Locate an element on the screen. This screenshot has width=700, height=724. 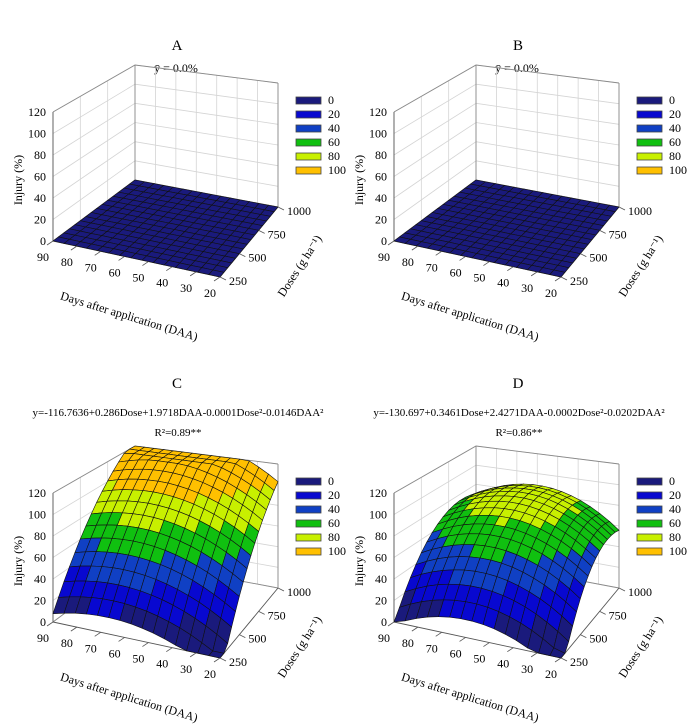
legend-label: 20 is located at coordinates (334, 495).